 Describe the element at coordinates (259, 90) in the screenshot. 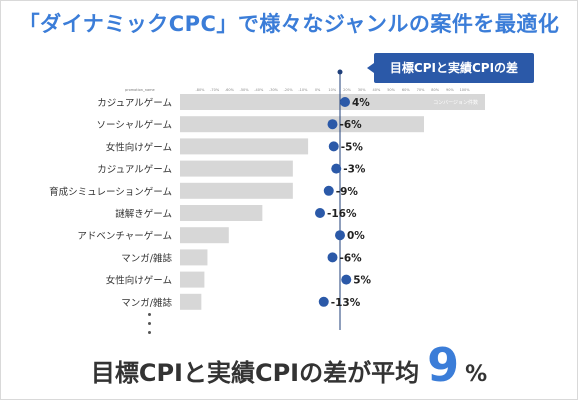

I see `axis-tick: -40%` at that location.